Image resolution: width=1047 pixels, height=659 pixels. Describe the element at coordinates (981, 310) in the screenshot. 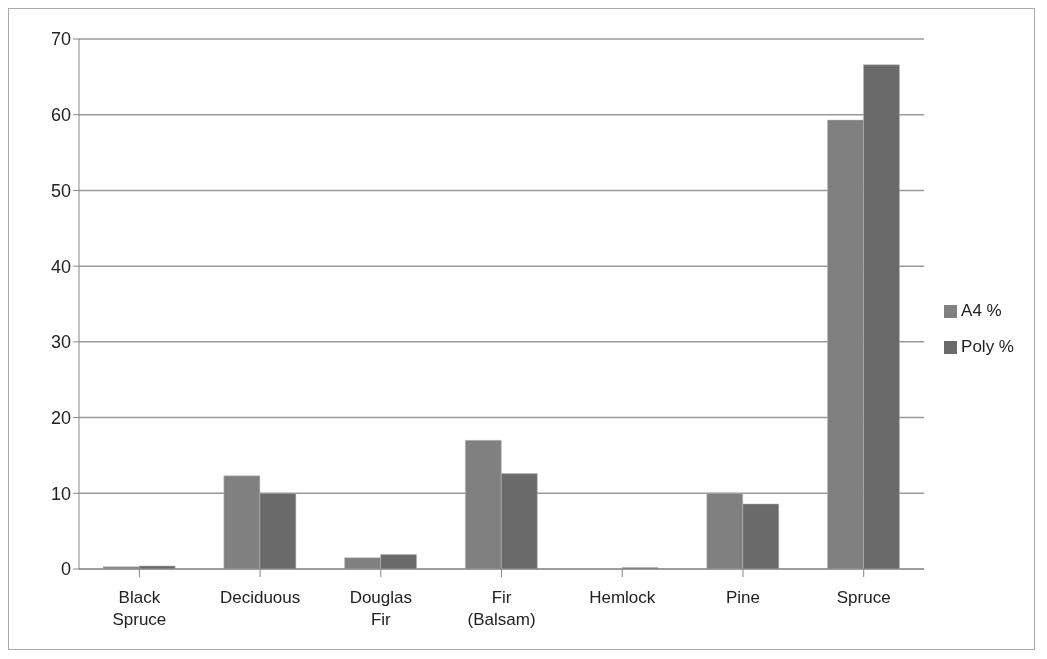

I see `legend-label: A4 %` at that location.